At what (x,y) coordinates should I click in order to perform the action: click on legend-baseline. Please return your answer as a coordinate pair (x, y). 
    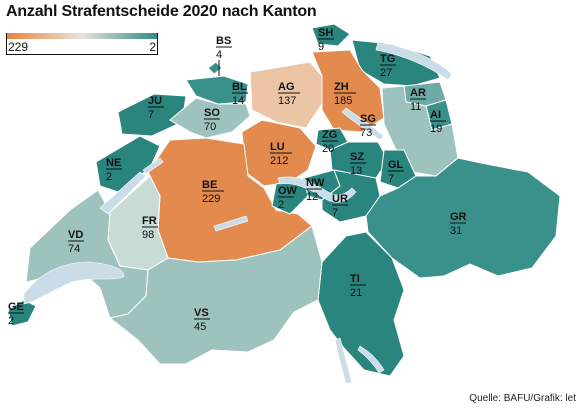
    Looking at the image, I should click on (82, 54).